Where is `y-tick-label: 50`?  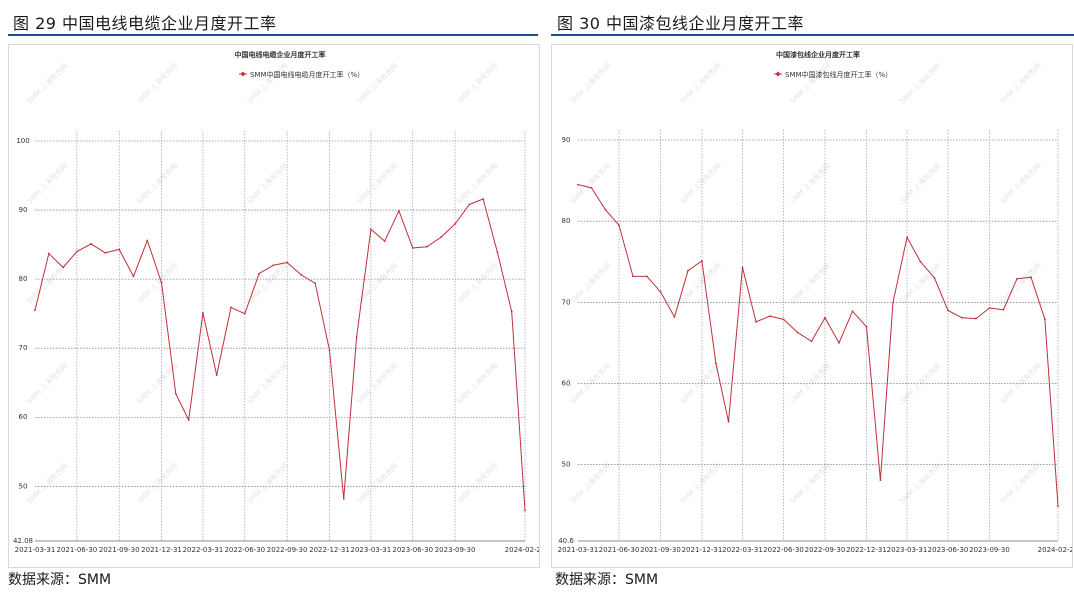 y-tick-label: 50 is located at coordinates (23, 486).